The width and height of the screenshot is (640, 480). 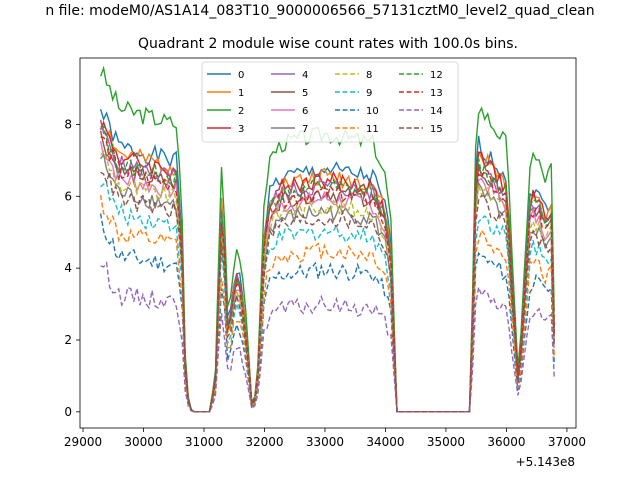 What do you see at coordinates (369, 75) in the screenshot?
I see `legend-label-8: 8` at bounding box center [369, 75].